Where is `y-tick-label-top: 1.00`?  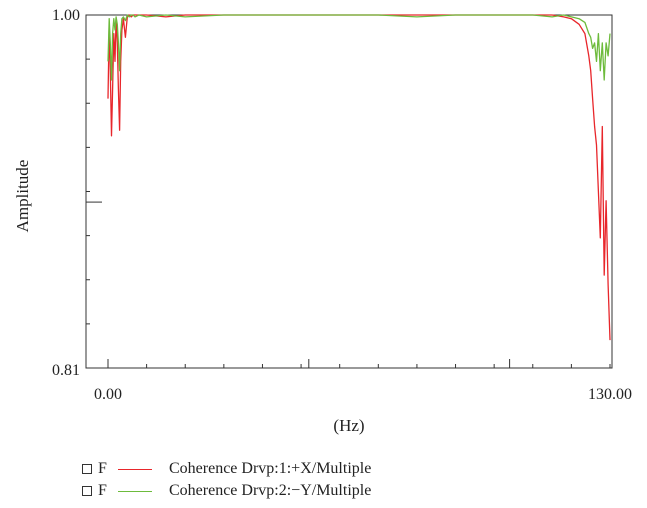
y-tick-label-top: 1.00 is located at coordinates (66, 15).